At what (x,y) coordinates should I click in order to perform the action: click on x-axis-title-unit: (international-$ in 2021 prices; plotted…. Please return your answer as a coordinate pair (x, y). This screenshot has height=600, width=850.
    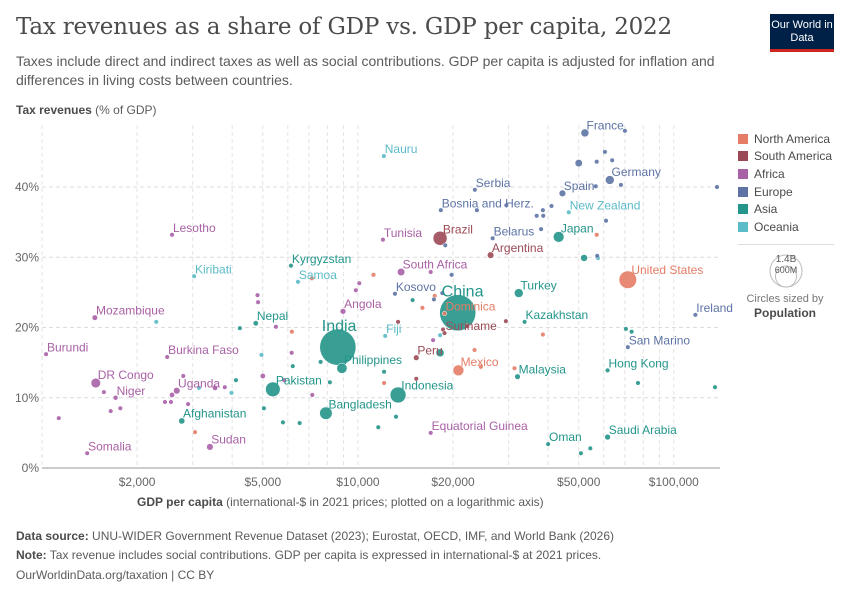
    Looking at the image, I should click on (383, 502).